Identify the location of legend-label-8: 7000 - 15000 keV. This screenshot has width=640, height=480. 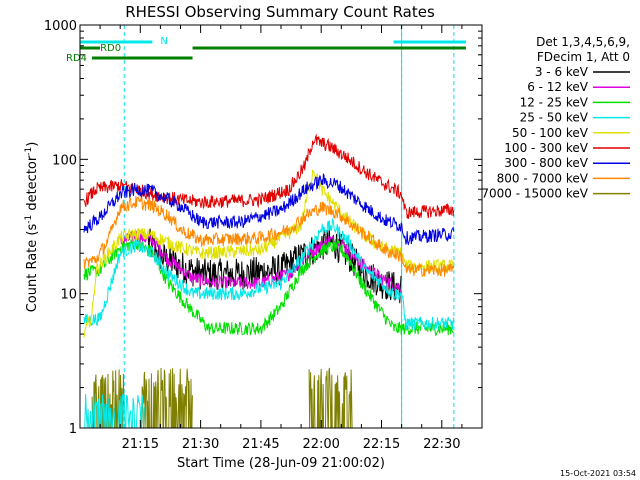
(534, 194).